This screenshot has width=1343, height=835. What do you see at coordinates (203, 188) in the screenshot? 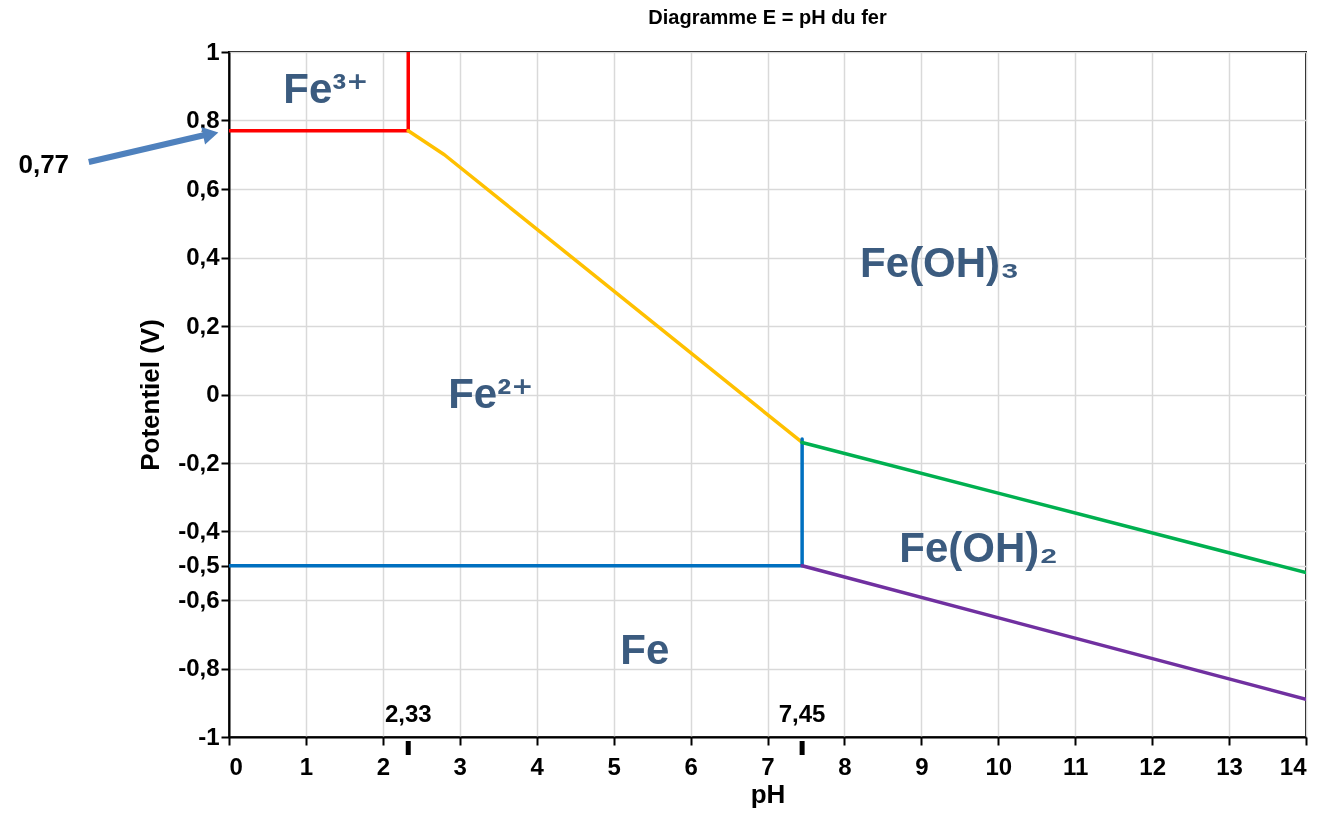
I see `y-tick-label: 0,6` at bounding box center [203, 188].